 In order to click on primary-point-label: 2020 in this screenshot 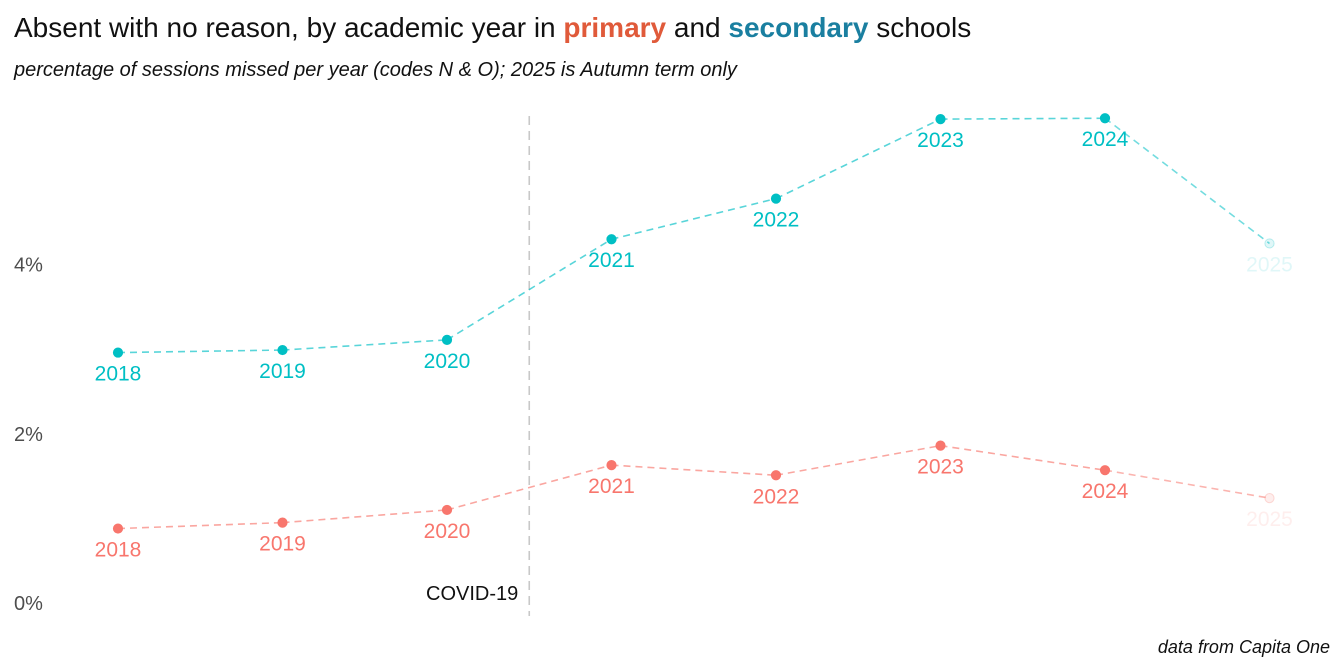, I will do `click(447, 531)`.